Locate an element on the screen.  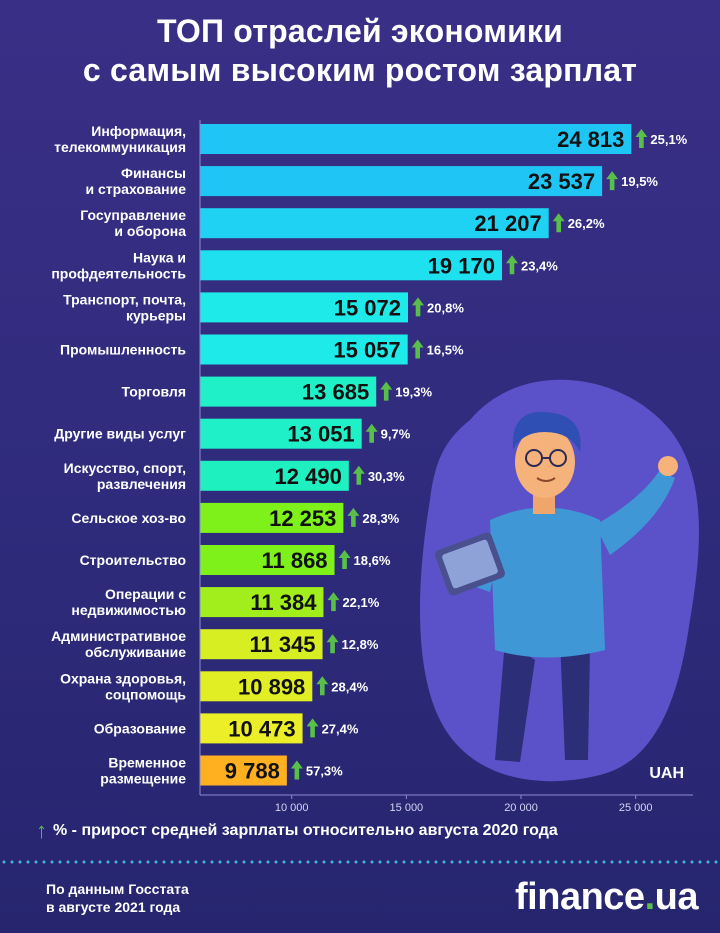
category-label: Административное обслуживание is located at coordinates (118, 644).